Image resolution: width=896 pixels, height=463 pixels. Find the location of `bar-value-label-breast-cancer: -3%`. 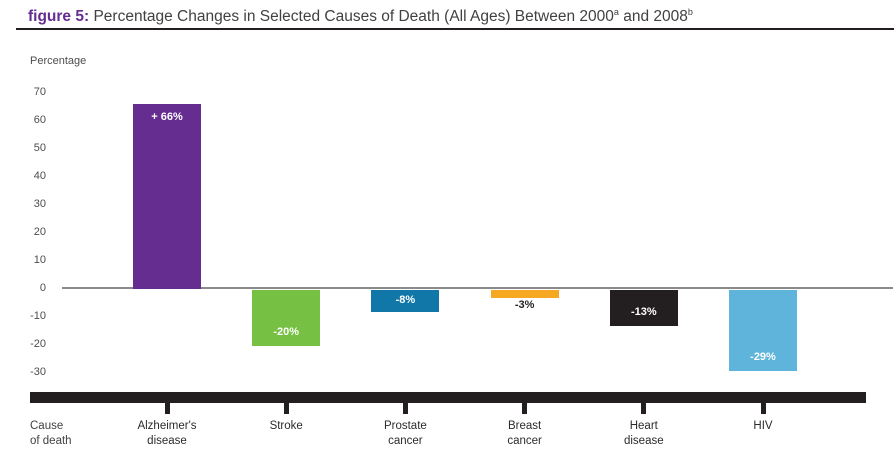

bar-value-label-breast-cancer: -3% is located at coordinates (524, 305).